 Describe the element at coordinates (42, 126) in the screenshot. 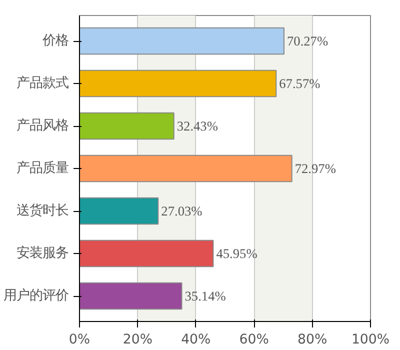

I see `y-tick-label: 产品风格` at that location.